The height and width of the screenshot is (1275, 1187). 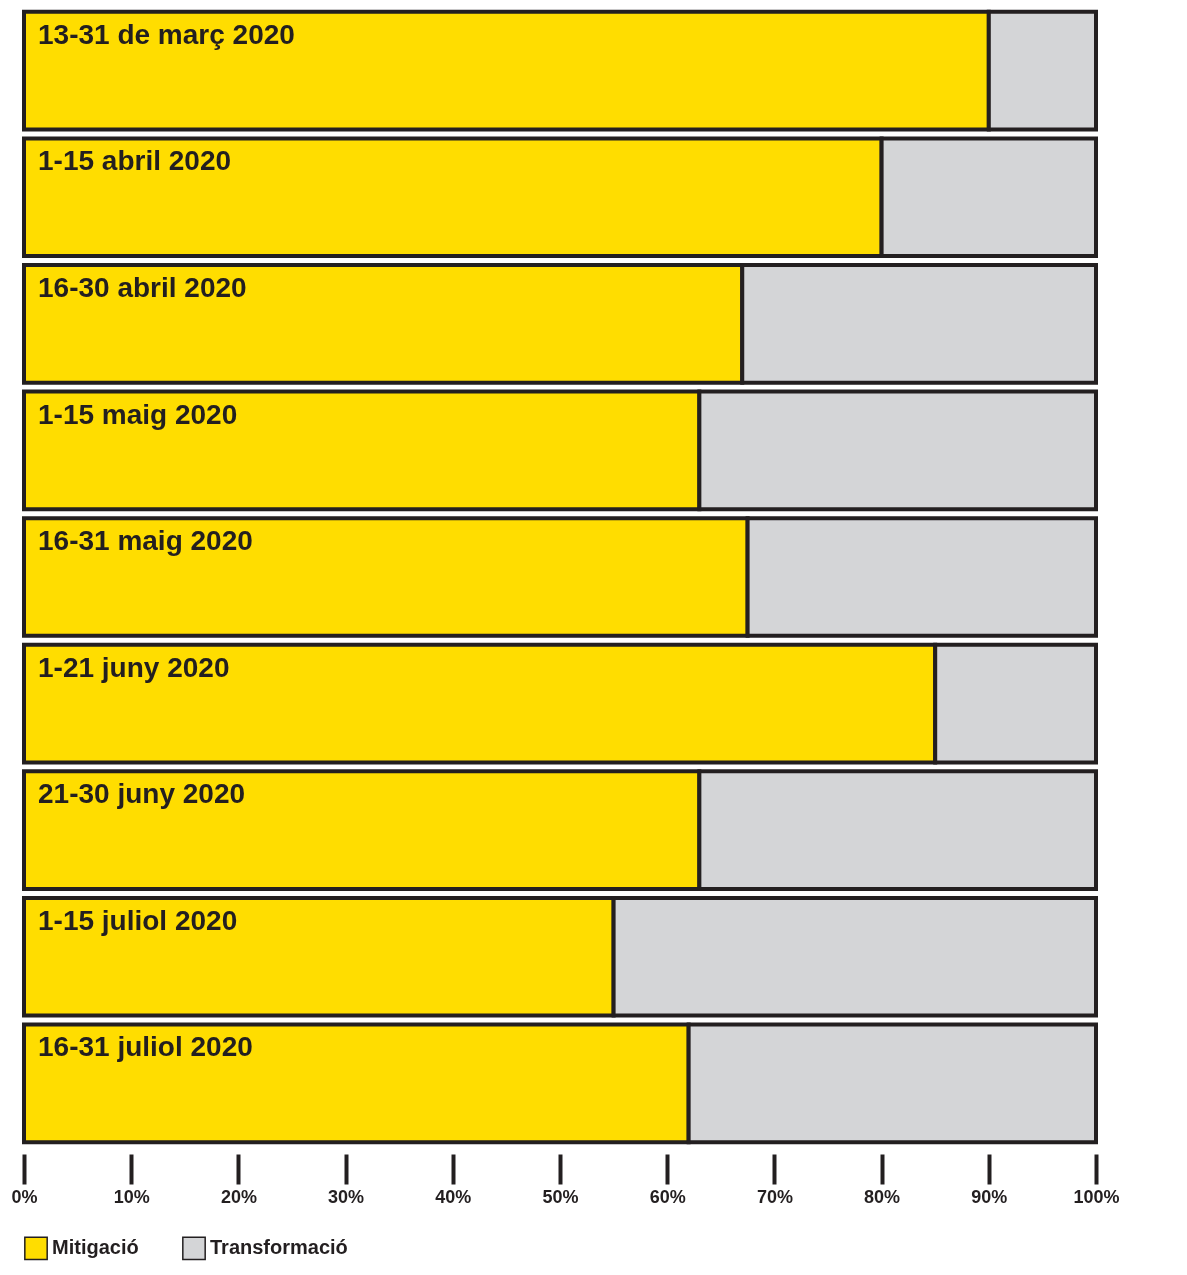 I want to click on x-tick-label: 10%, so click(x=131, y=1196).